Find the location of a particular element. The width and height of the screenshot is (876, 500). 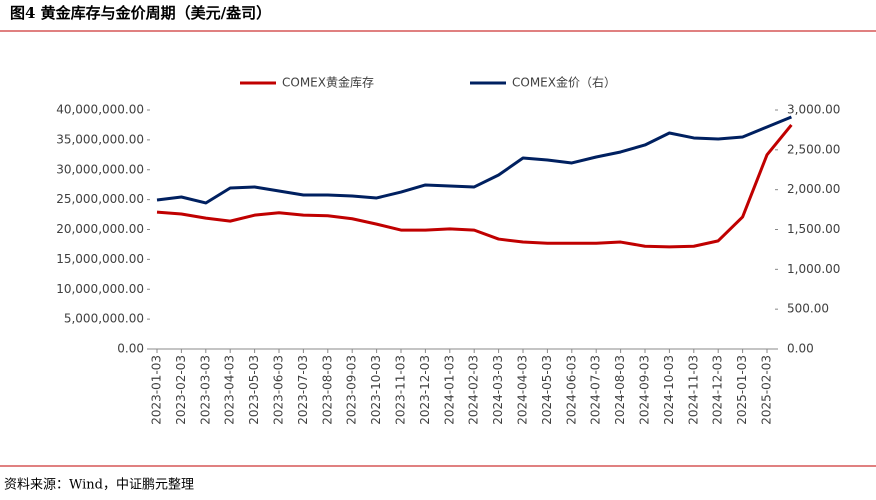

x-tick-label: 2024-02-03 is located at coordinates (474, 390).